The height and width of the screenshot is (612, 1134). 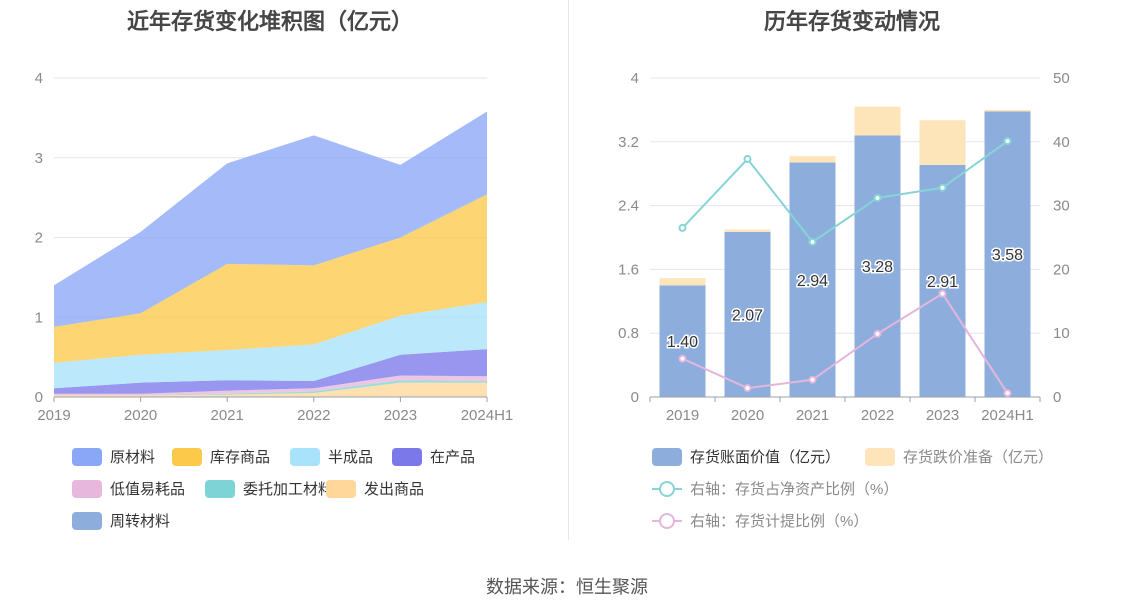 What do you see at coordinates (1061, 269) in the screenshot?
I see `y2-tick-label: 20` at bounding box center [1061, 269].